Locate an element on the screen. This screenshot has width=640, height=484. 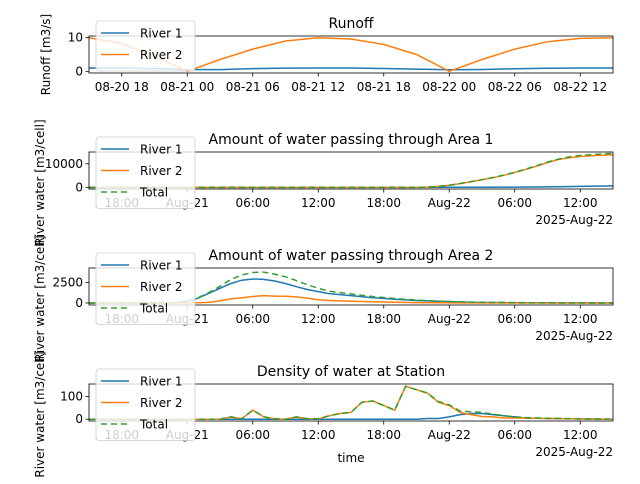
chart-title: Amount of water passing through Area 2 is located at coordinates (351, 256).